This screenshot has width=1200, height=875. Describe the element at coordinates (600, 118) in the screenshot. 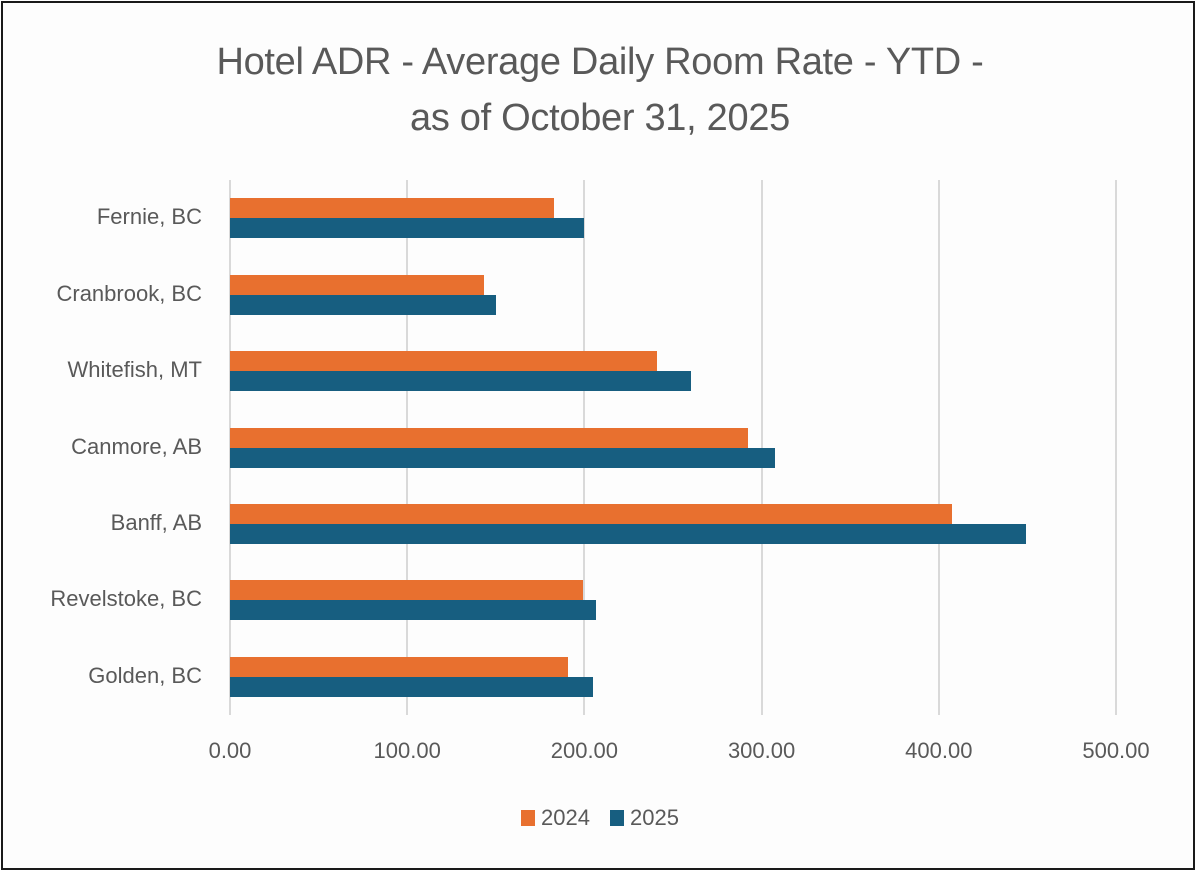

I see `chart-title-line-2: as of October 31, 2025` at that location.